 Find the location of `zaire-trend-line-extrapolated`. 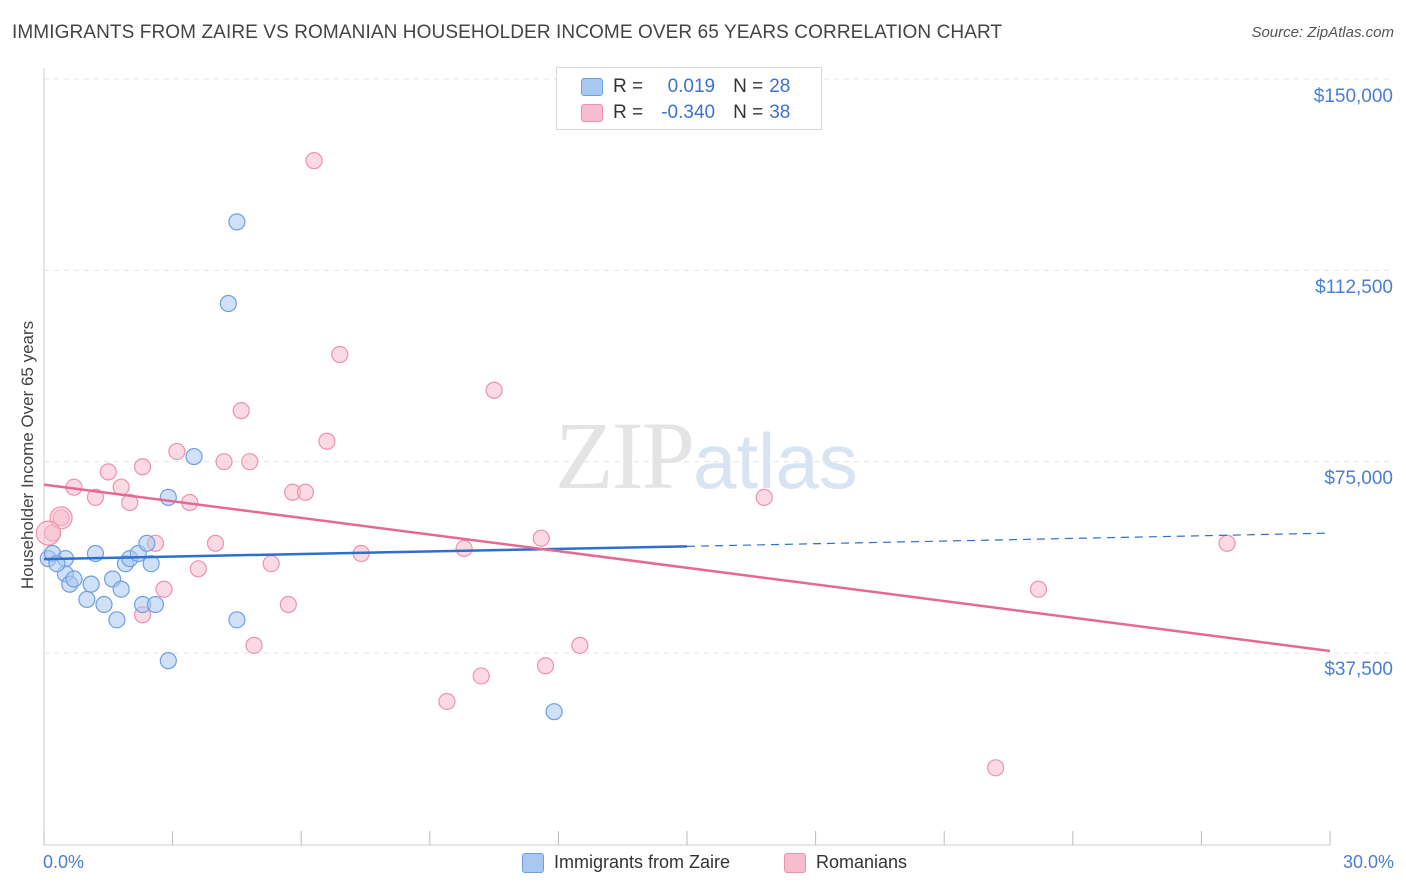

zaire-trend-line-extrapolated is located at coordinates (1008, 539).